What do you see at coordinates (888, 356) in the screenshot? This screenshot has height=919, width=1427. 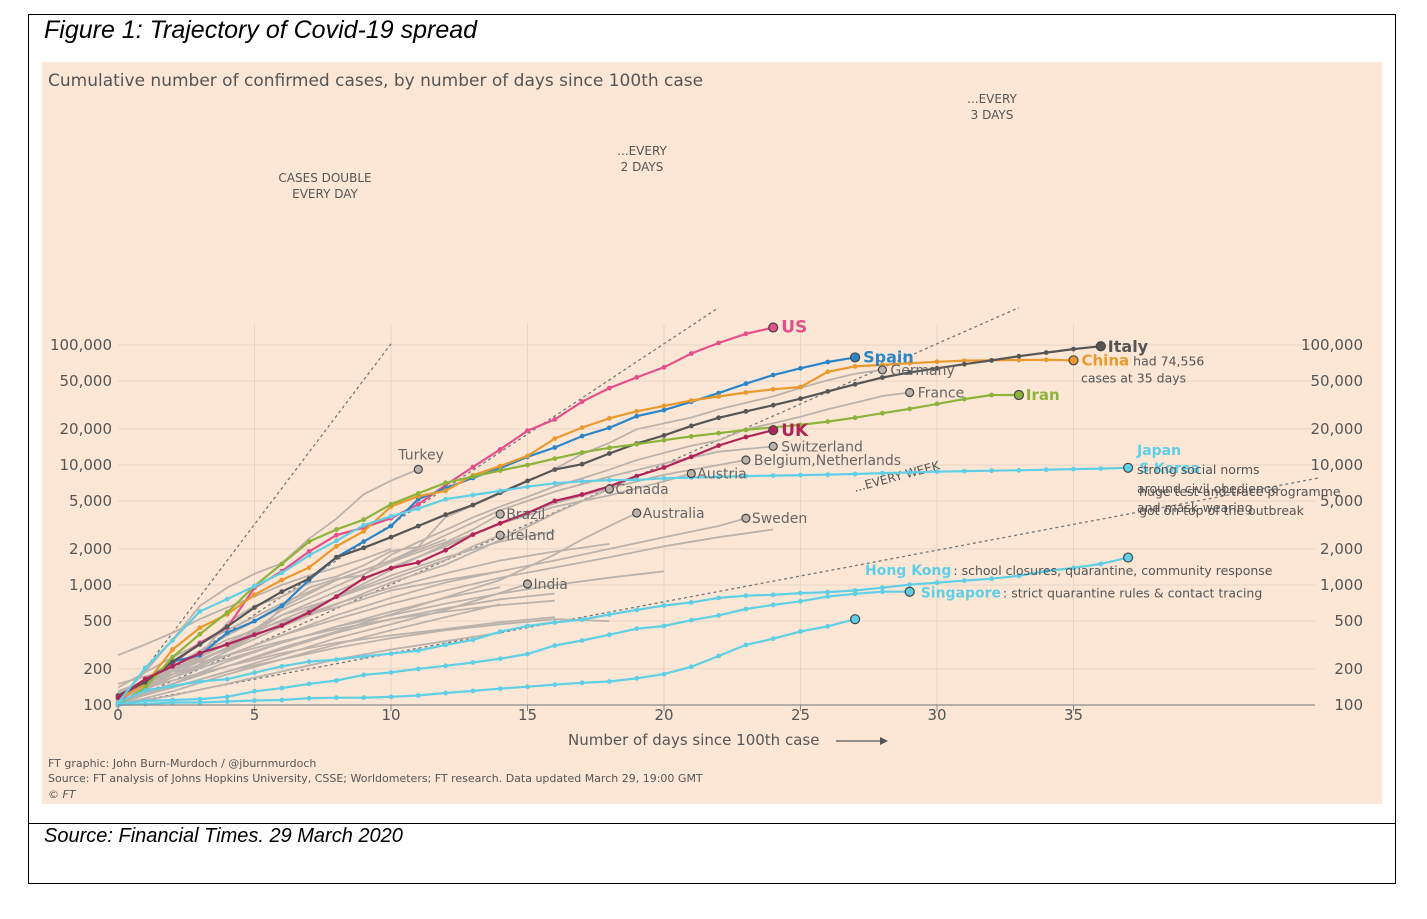 I see `spain-label: Spain` at bounding box center [888, 356].